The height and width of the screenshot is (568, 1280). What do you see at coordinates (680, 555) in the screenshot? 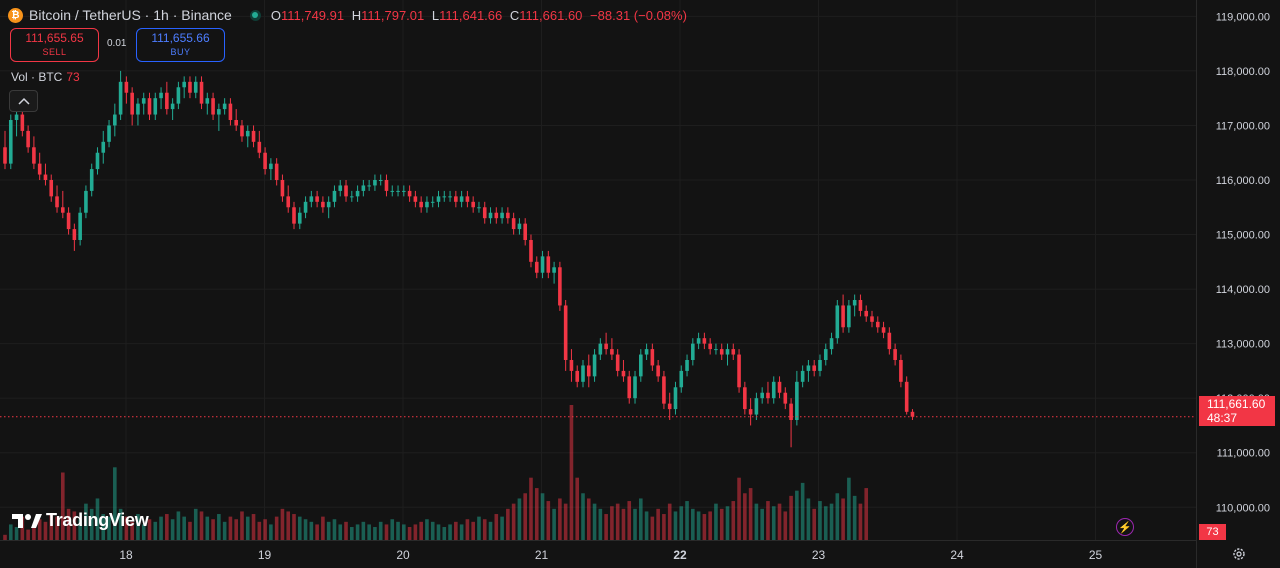
I see `x-tick-label: 22` at bounding box center [680, 555].